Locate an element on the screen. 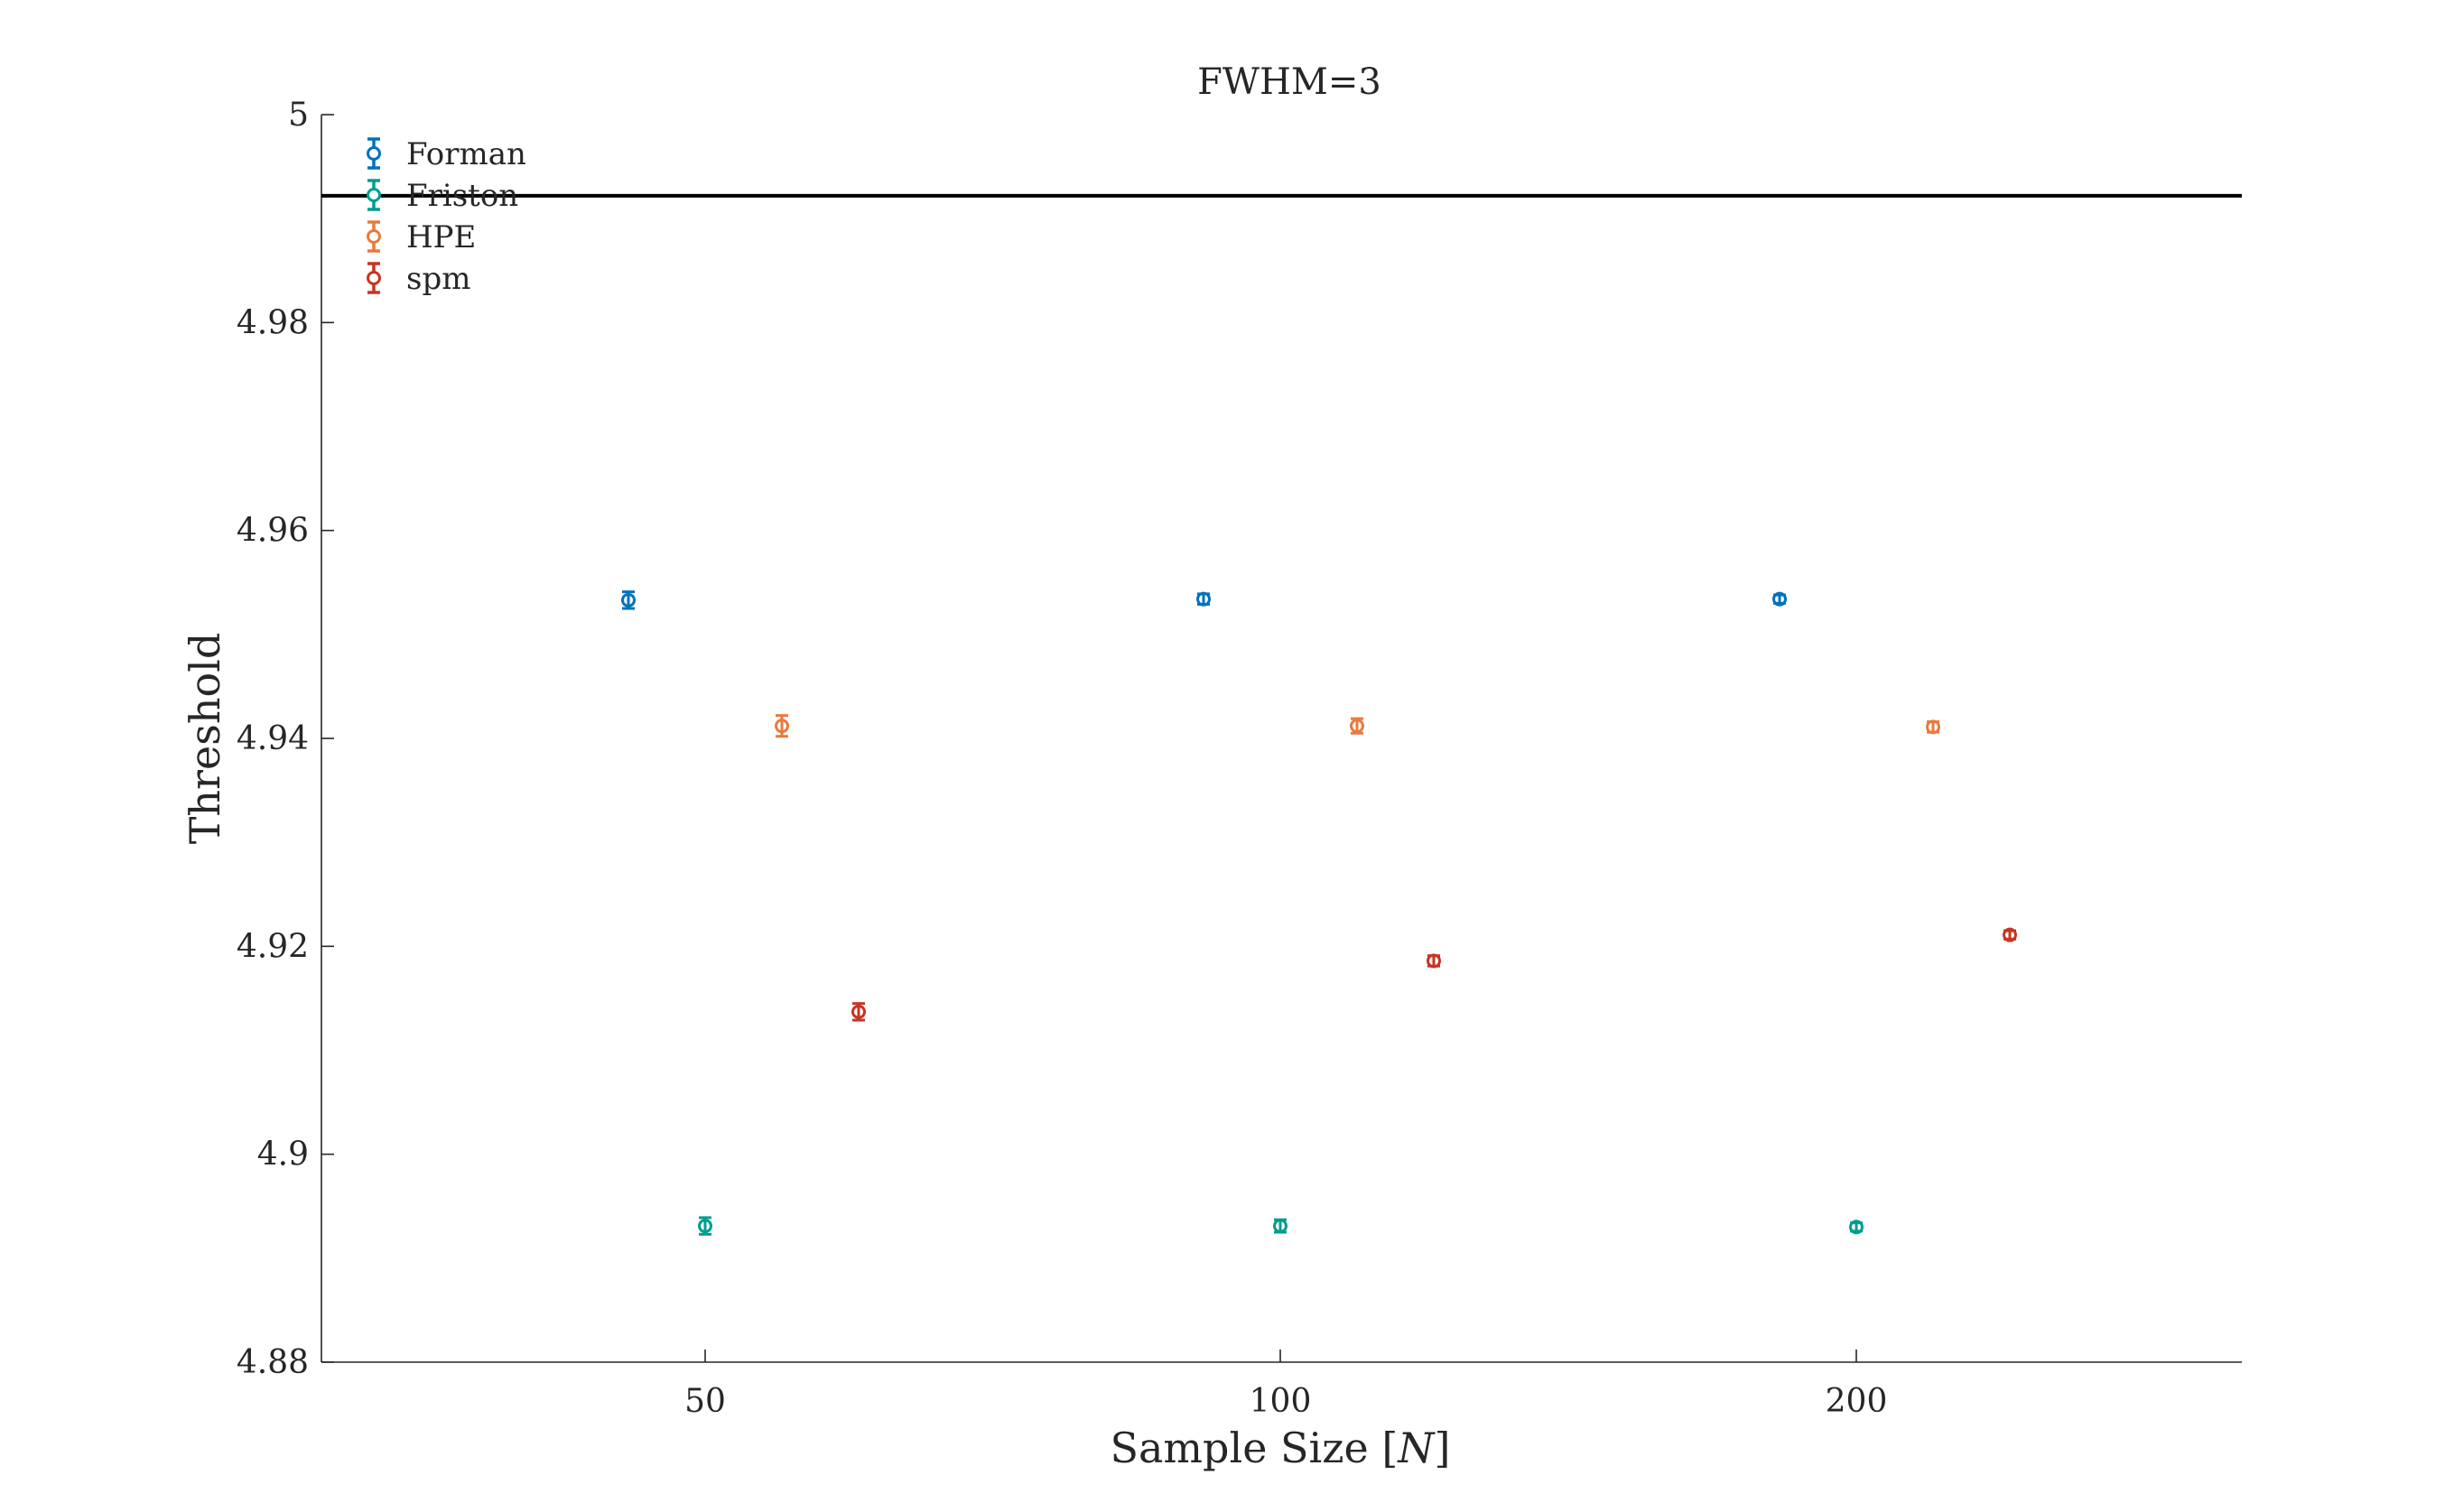 The width and height of the screenshot is (2445, 1512). y-ticks: 4.88 4.9 4.92 4.94 4.96 4.98 5 is located at coordinates (285, 739).